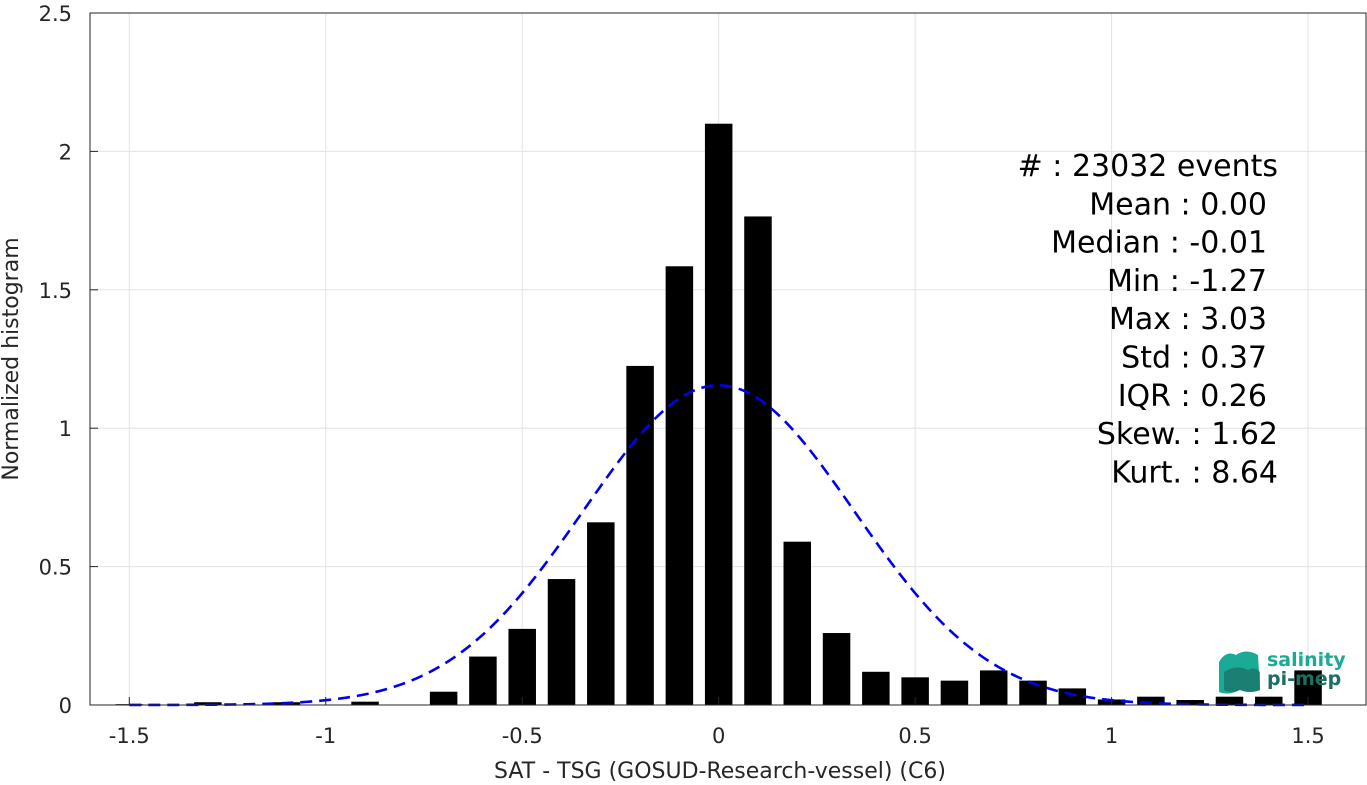  Describe the element at coordinates (718, 736) in the screenshot. I see `x-tick-label-3: 0` at that location.